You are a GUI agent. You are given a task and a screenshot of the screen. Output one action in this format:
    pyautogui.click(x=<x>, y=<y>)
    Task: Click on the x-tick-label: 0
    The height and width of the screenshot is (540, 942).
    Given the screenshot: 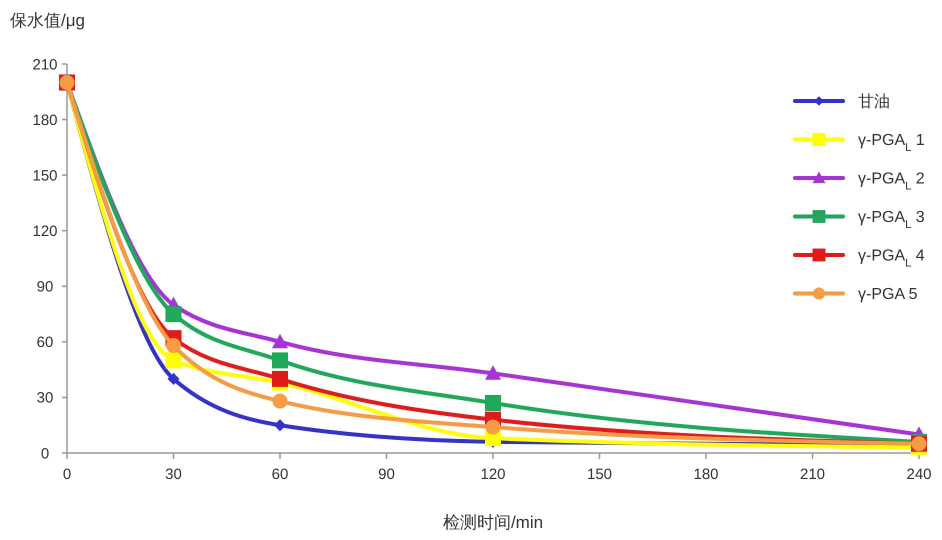 What is the action you would take?
    pyautogui.click(x=67, y=474)
    